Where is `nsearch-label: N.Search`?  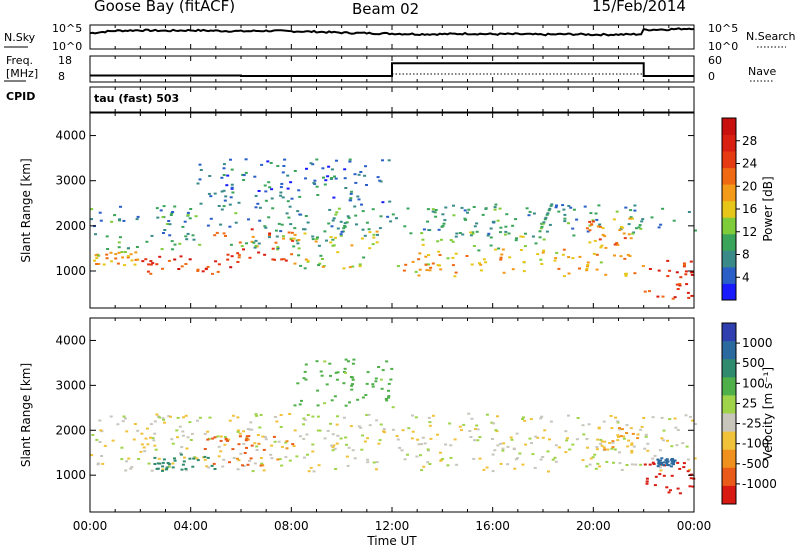
nsearch-label: N.Search is located at coordinates (771, 36).